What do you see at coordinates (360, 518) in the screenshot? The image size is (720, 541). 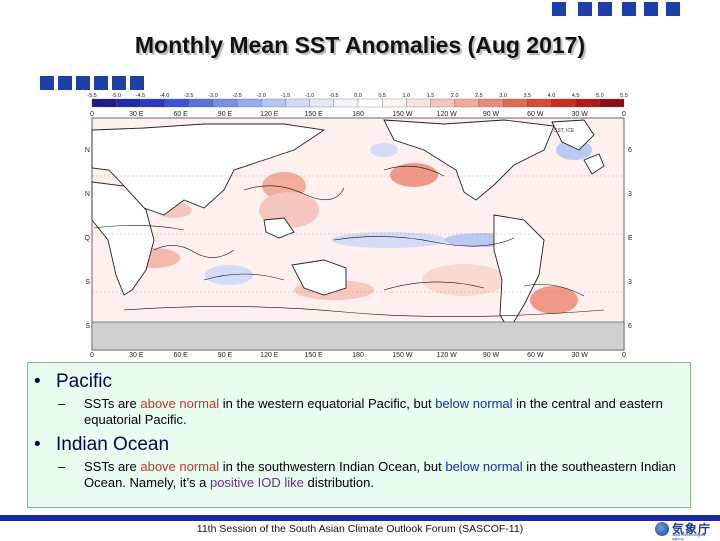 I see `footer-bar` at bounding box center [360, 518].